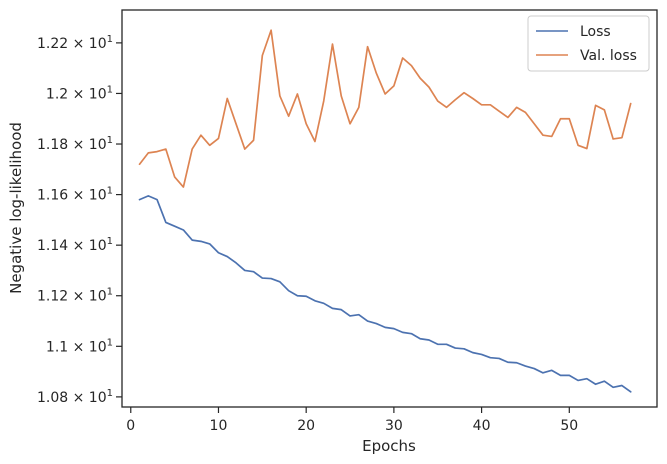 The image size is (667, 464). I want to click on y-tick-mantissa: 1.08, so click(52, 398).